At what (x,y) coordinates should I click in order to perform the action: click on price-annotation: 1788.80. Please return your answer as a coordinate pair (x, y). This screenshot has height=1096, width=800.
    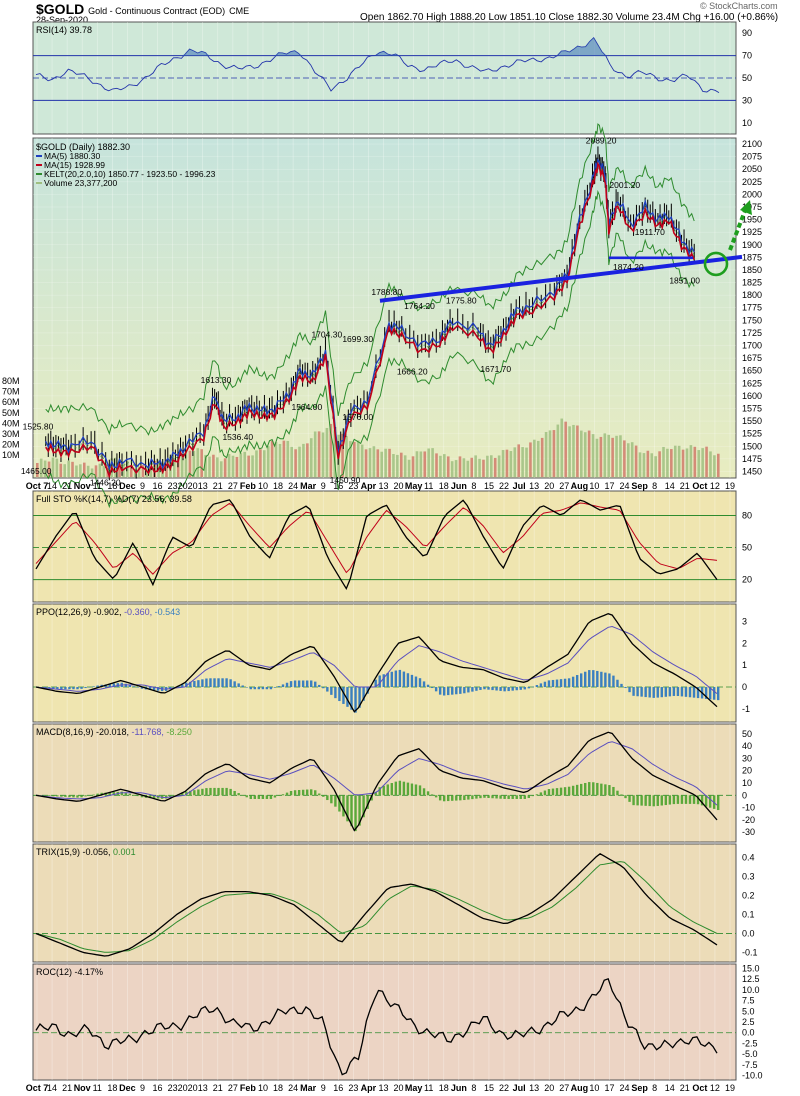
    Looking at the image, I should click on (386, 292).